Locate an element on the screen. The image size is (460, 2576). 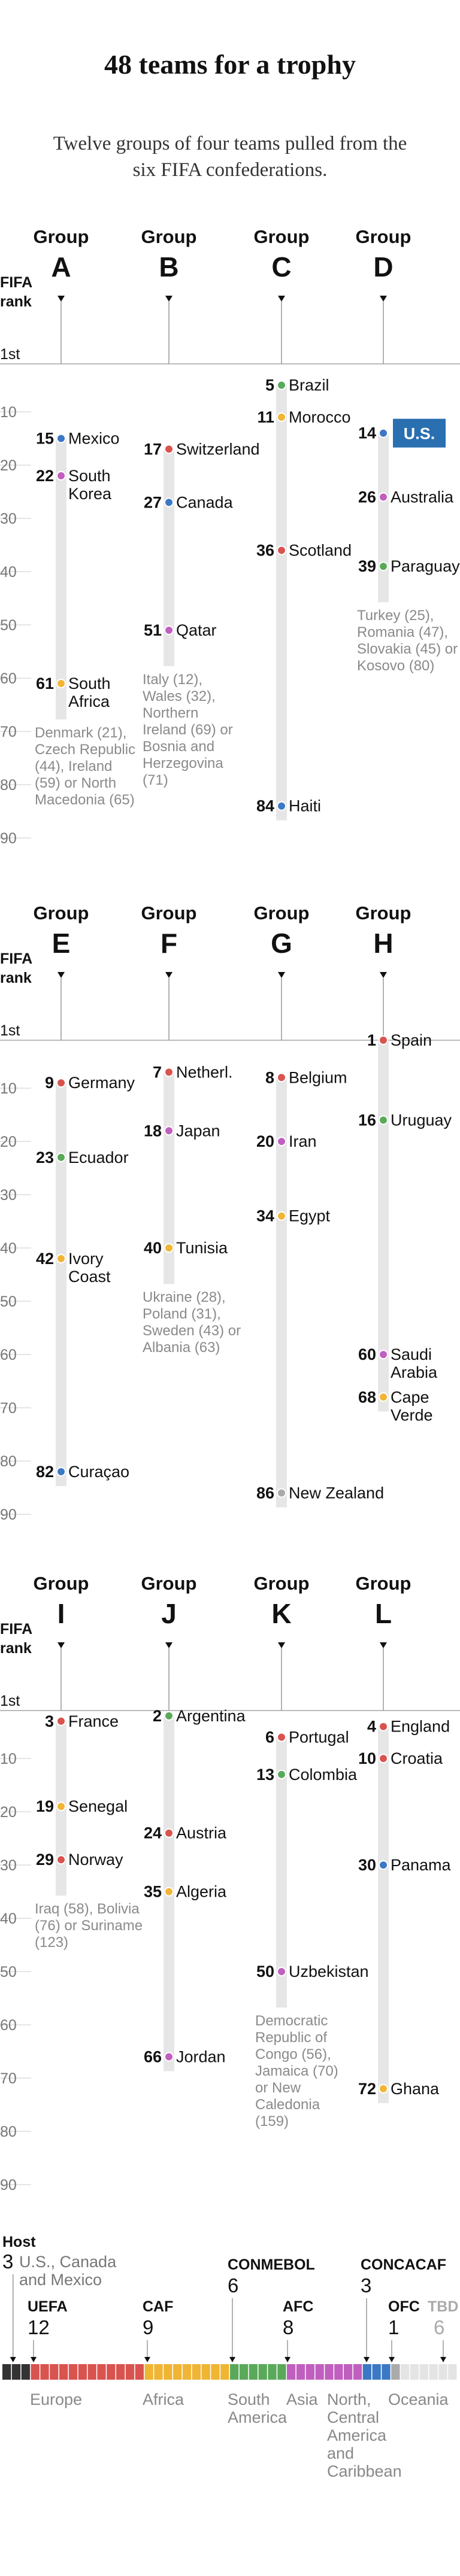
axis-label-fifa: FIFA is located at coordinates (16, 1629).